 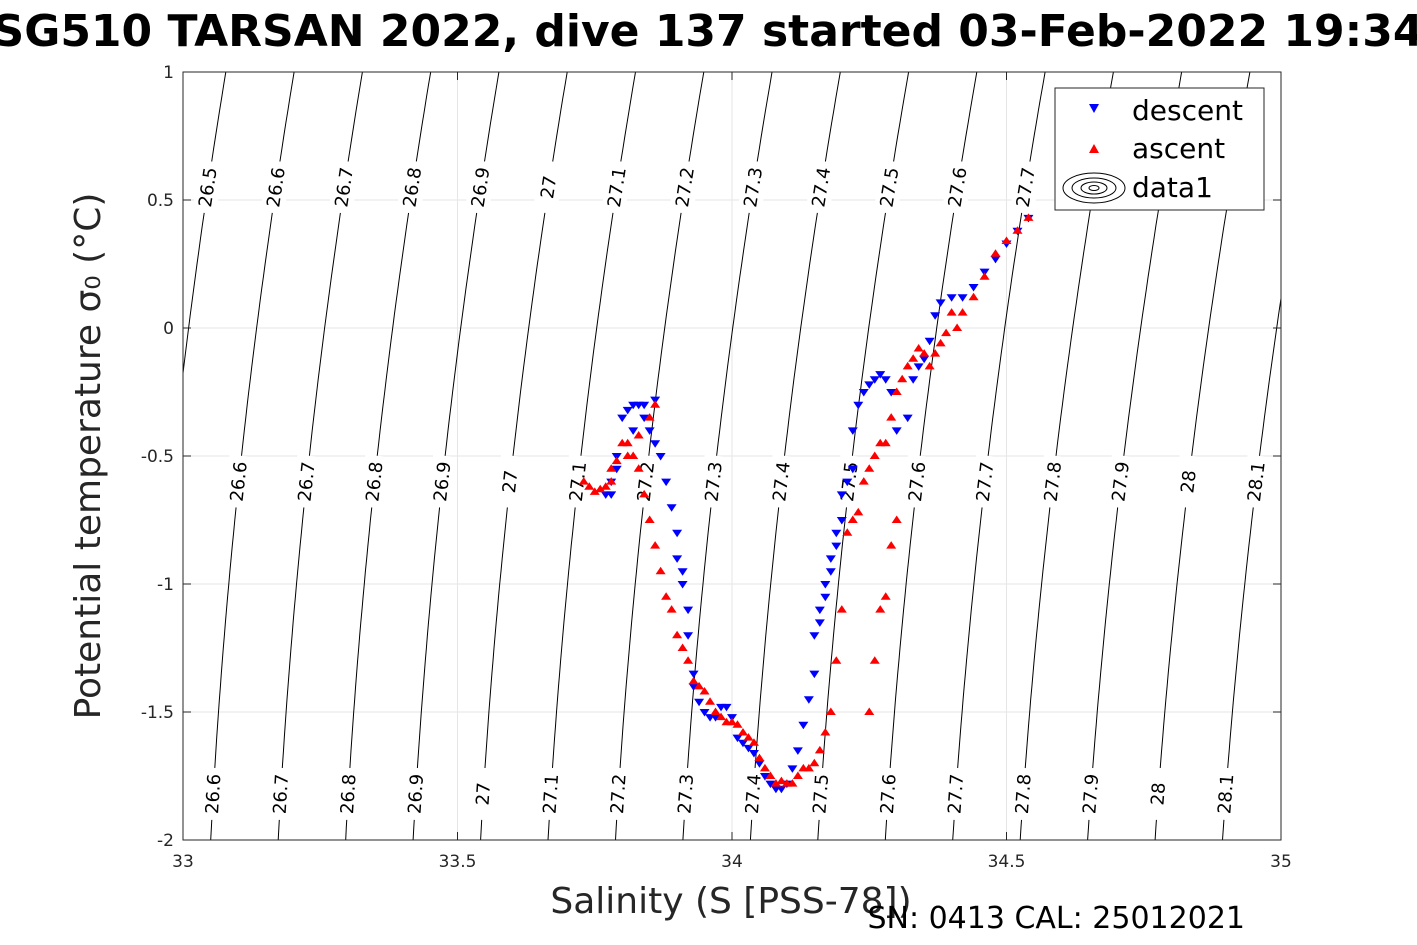 I want to click on legend-ascent-marker, so click(x=1094, y=148).